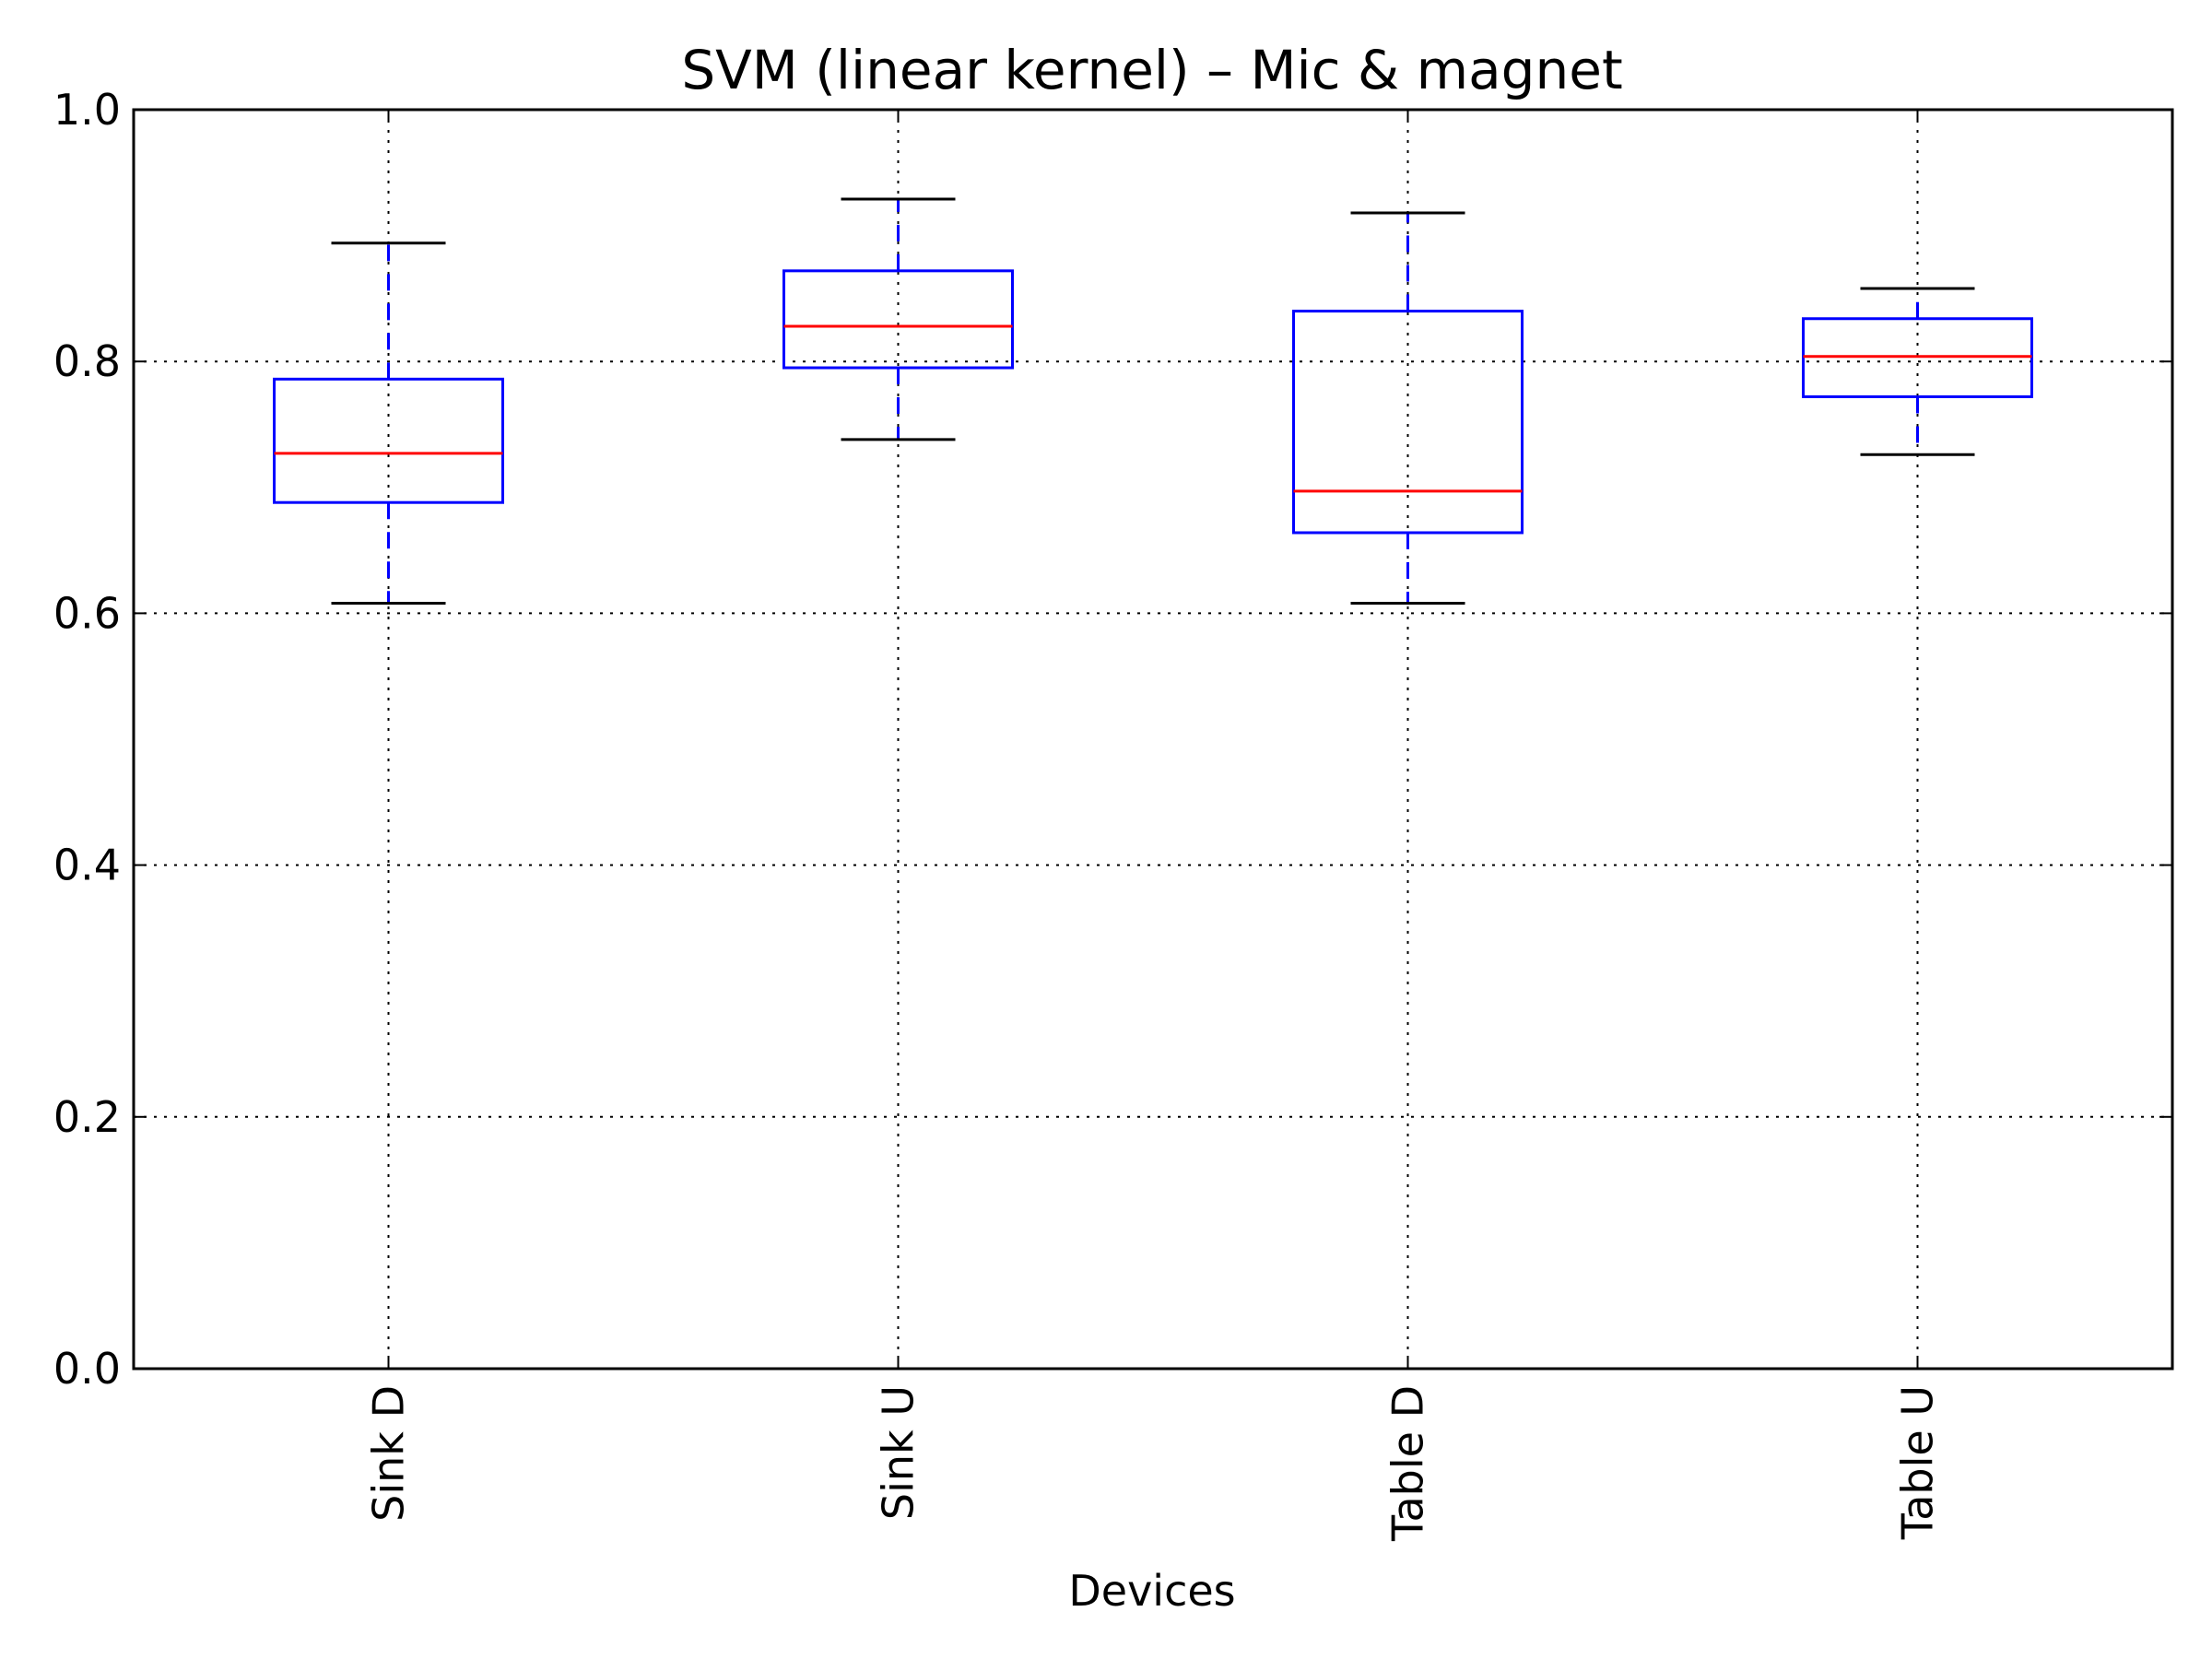 The width and height of the screenshot is (2212, 1659). What do you see at coordinates (87, 110) in the screenshot?
I see `y-tick-label: 1.0` at bounding box center [87, 110].